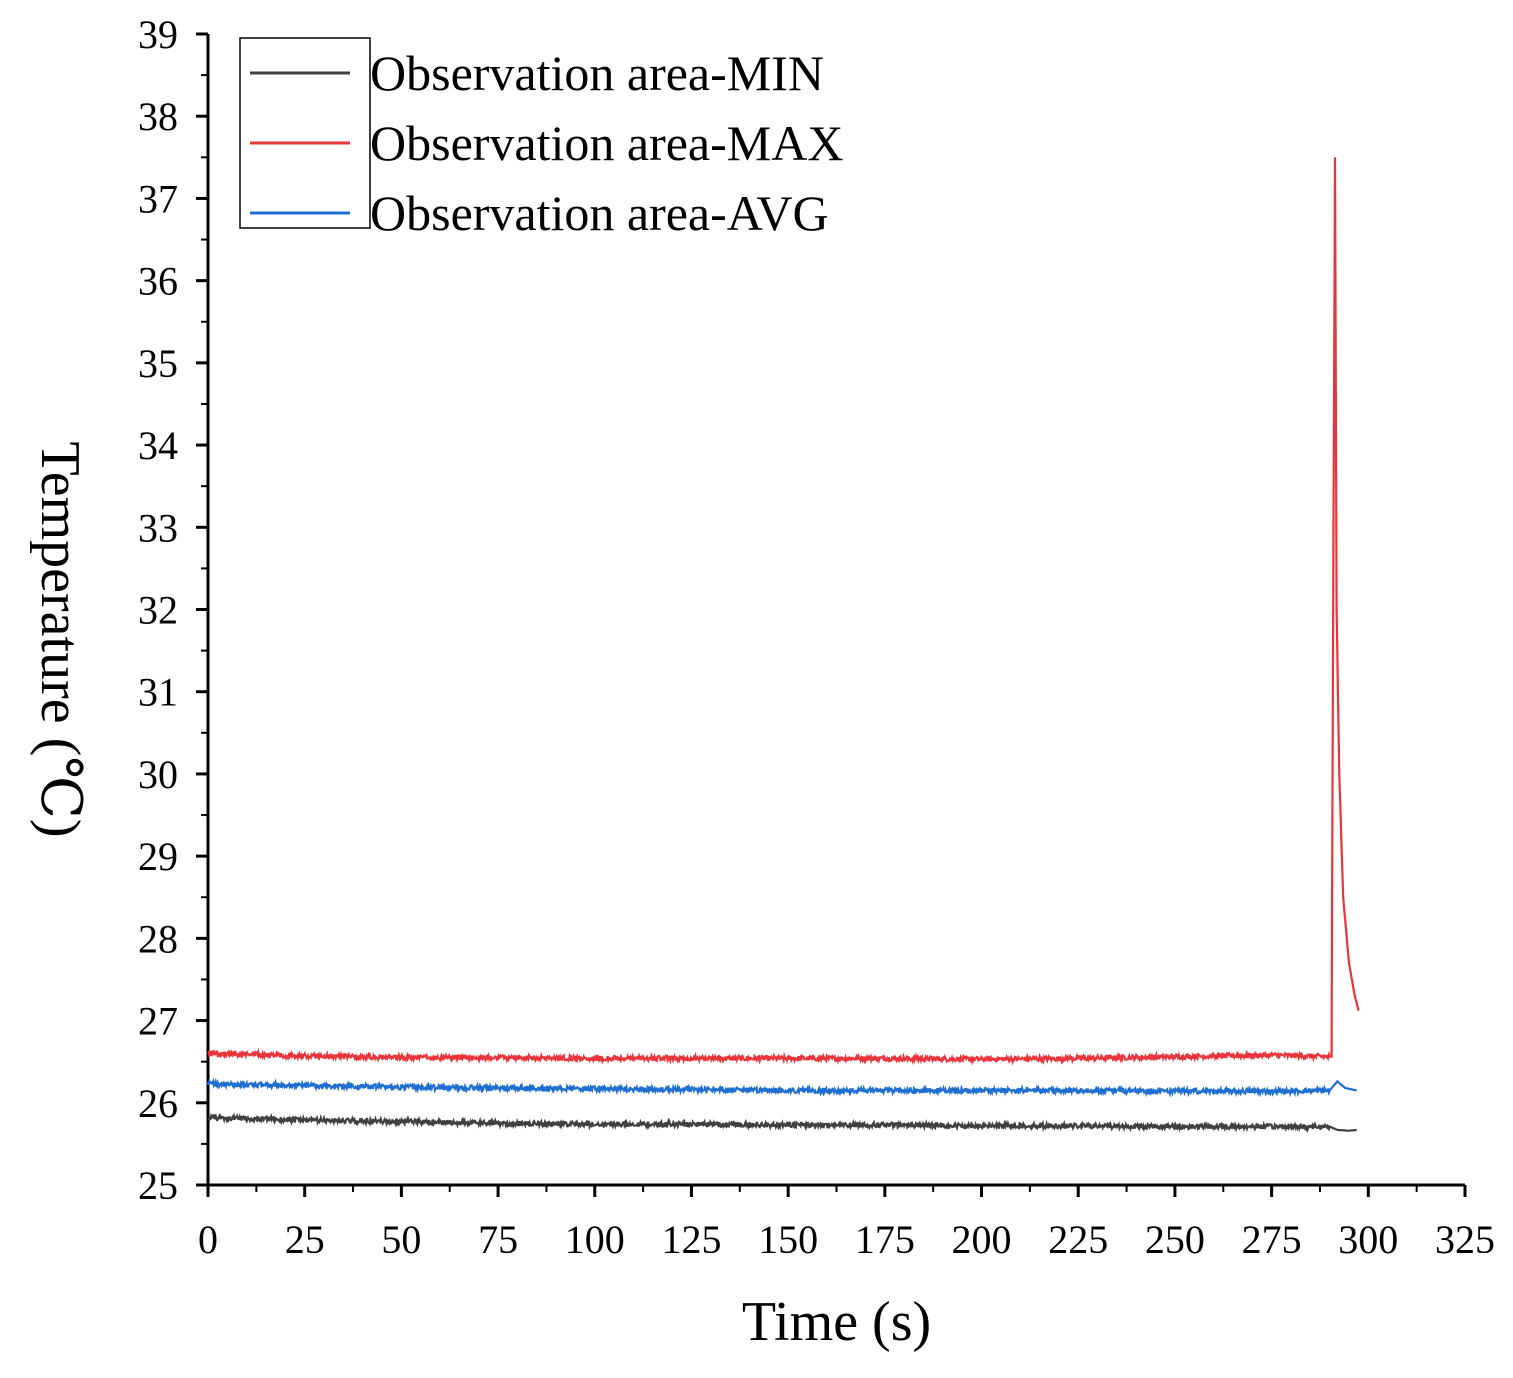  I want to click on y-tick-label: 27, so click(158, 1021).